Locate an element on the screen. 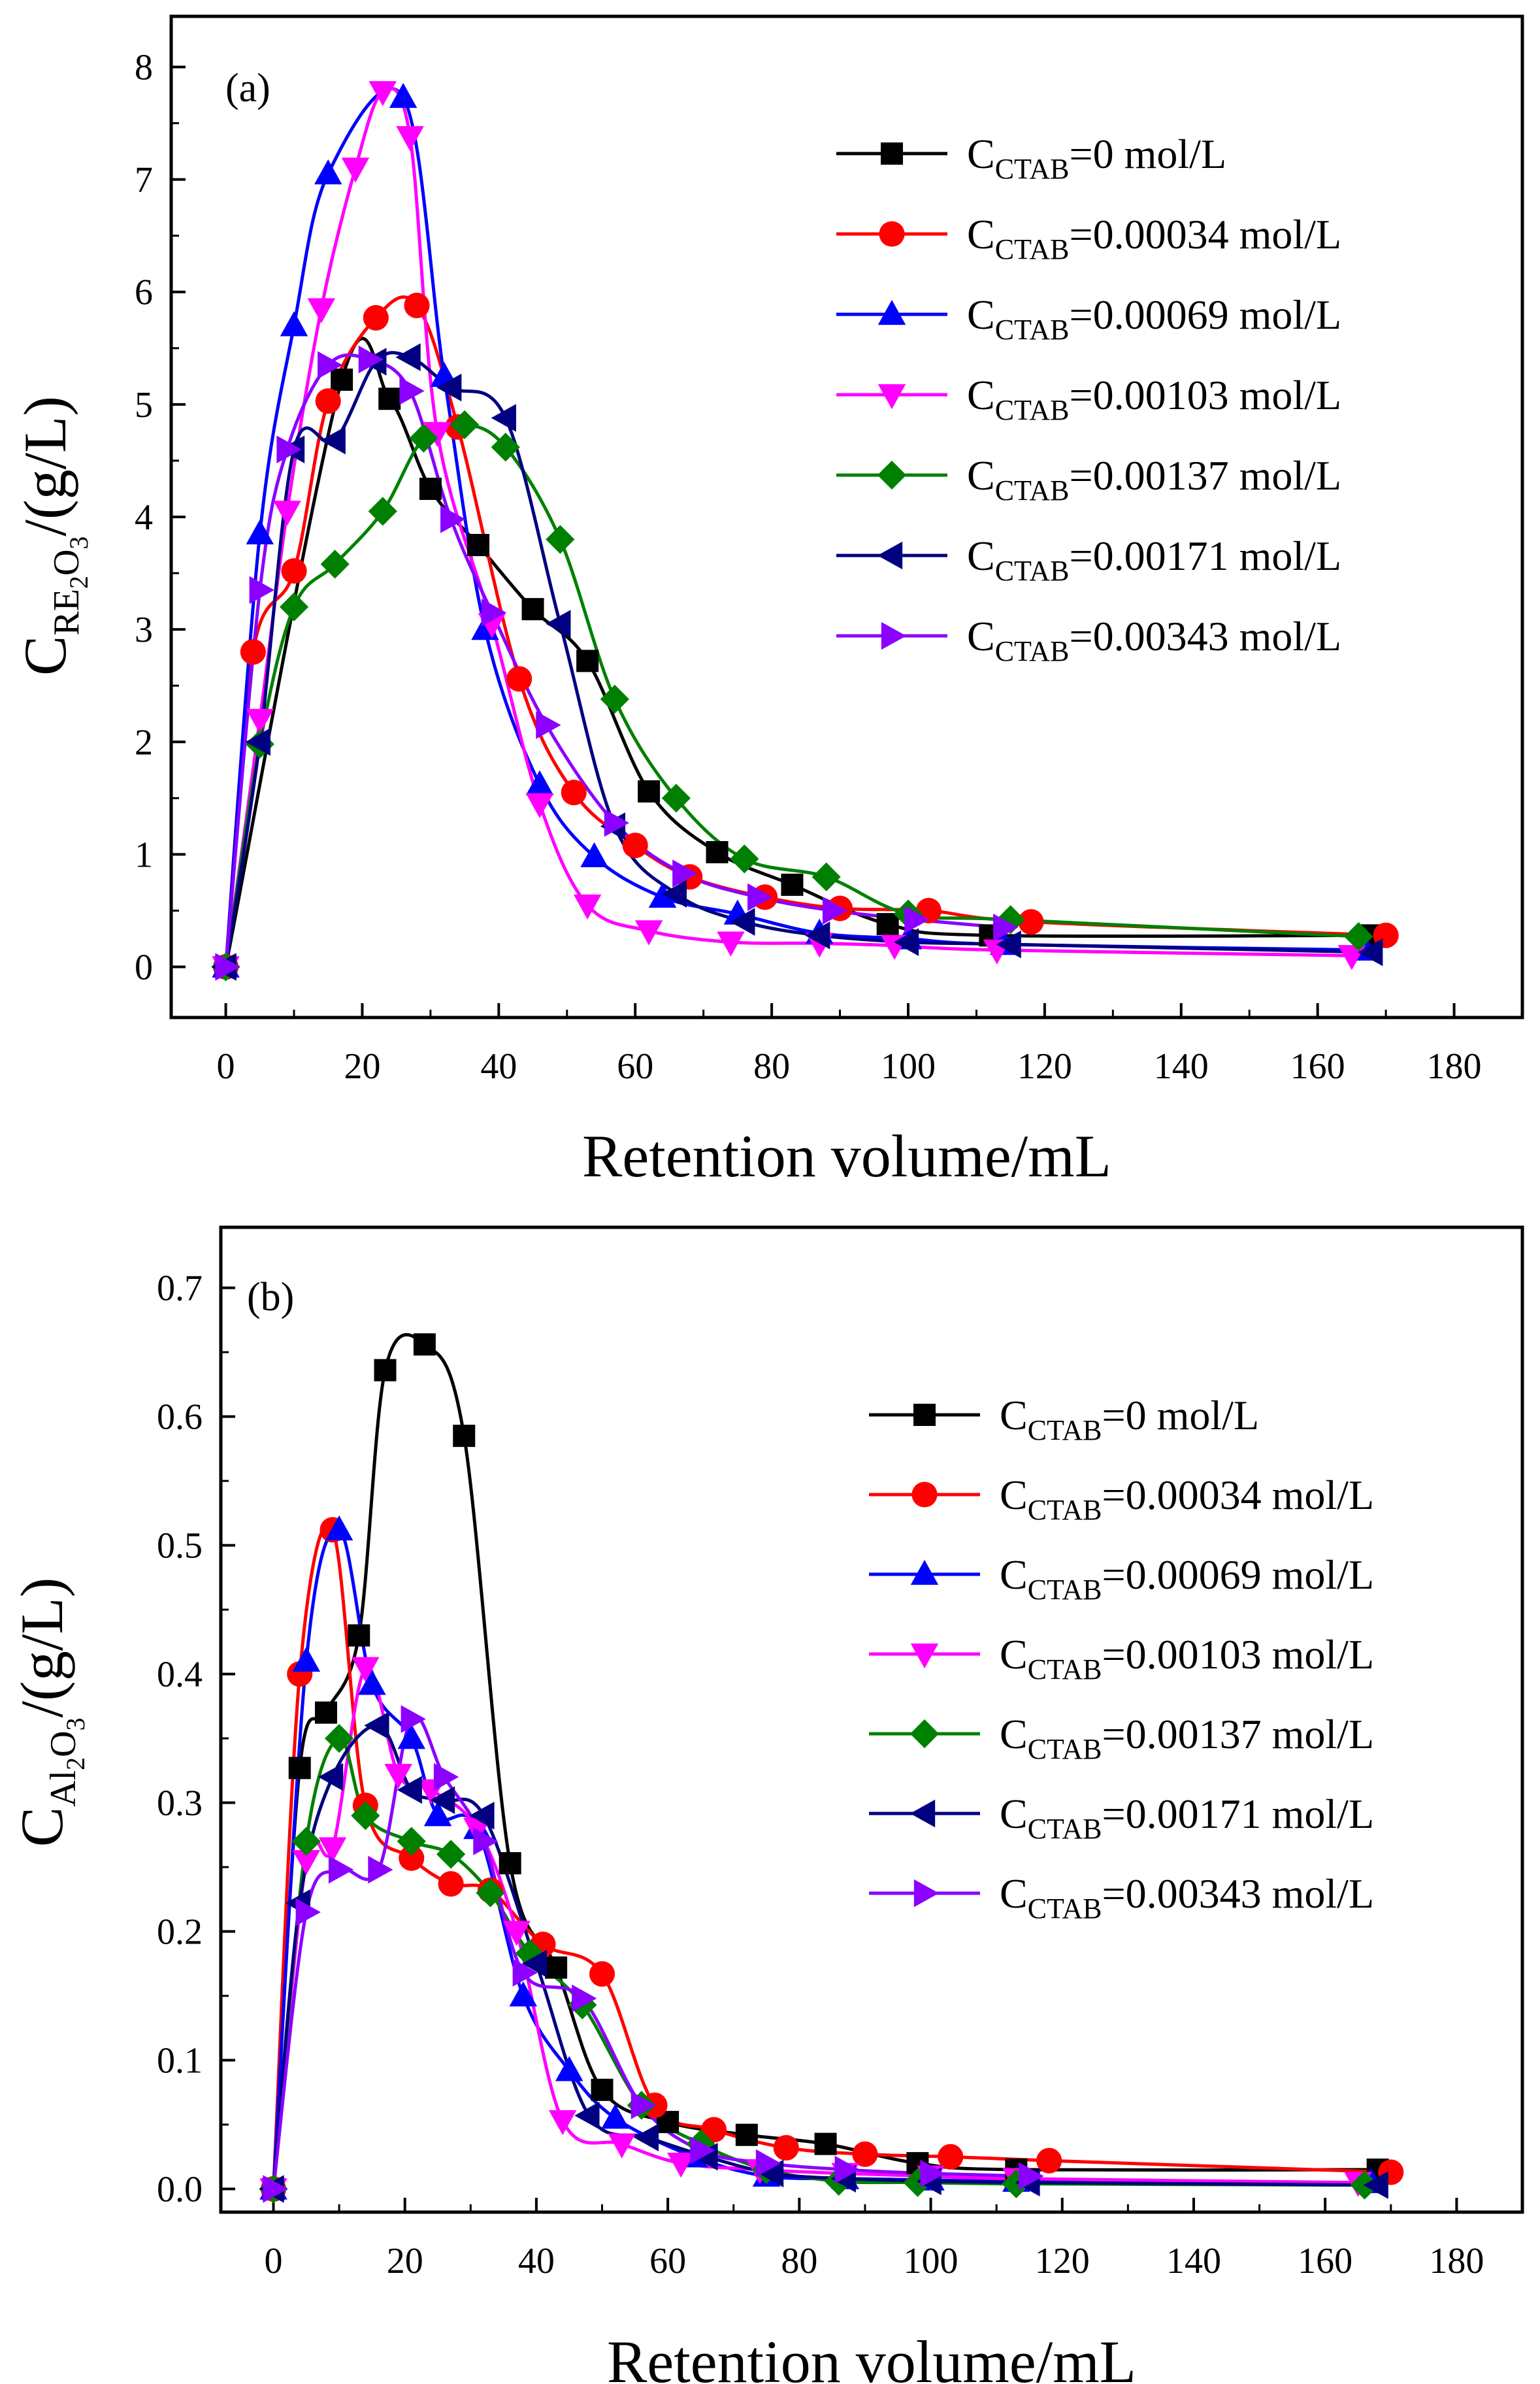 The image size is (1540, 2384). panel-b-legend-item: CCTAB=0.00171 mol/L is located at coordinates (1121, 1818).